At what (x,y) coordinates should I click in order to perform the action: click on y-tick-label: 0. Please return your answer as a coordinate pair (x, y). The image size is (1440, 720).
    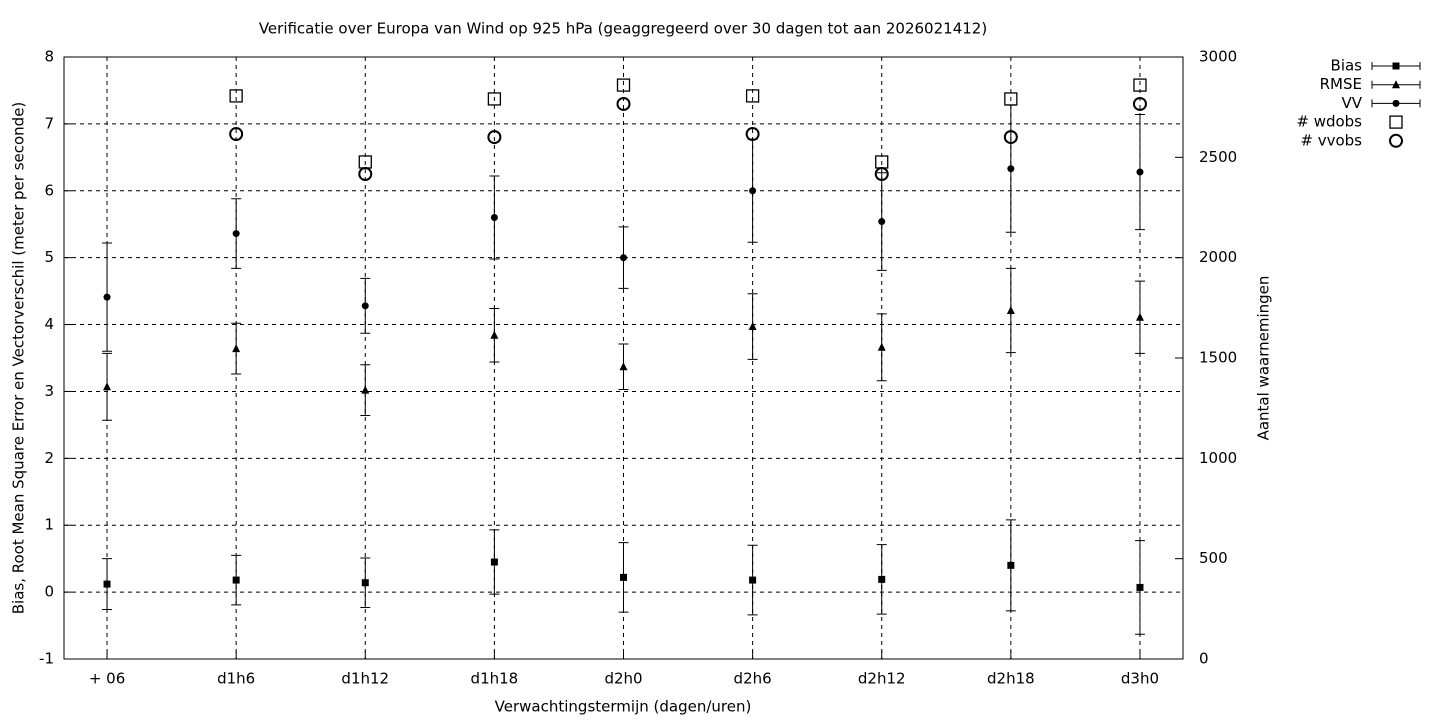
    Looking at the image, I should click on (49, 592).